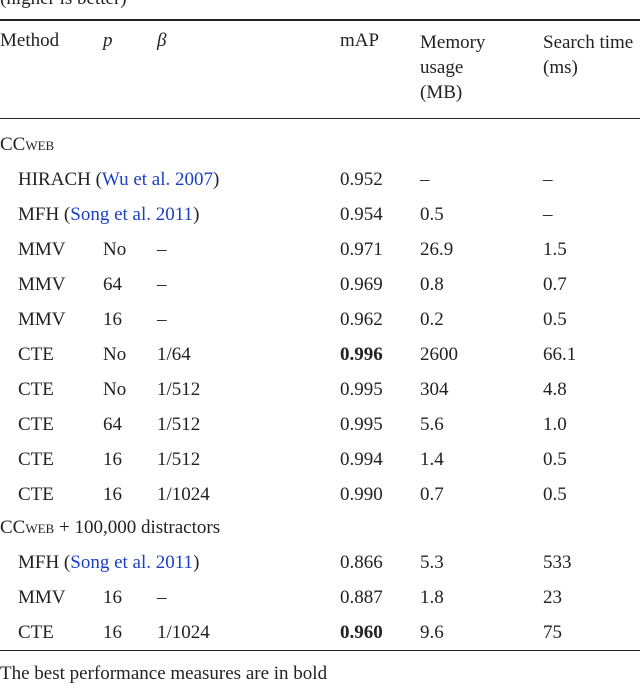 The width and height of the screenshot is (640, 688). What do you see at coordinates (361, 319) in the screenshot?
I see `table-cell: 0.962` at bounding box center [361, 319].